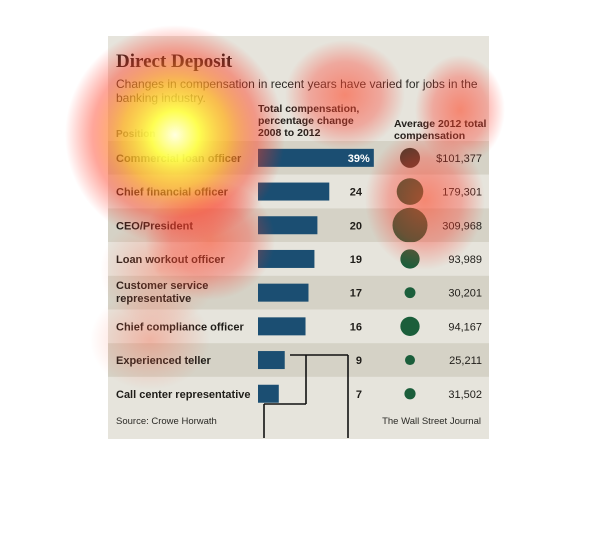  I want to click on source-note: Source: Crowe Horwath, so click(166, 421).